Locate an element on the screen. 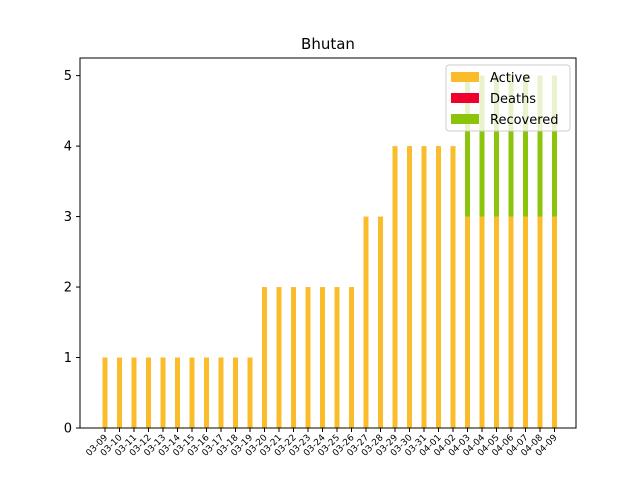 The image size is (640, 480). y-tick-label: 2 is located at coordinates (68, 288).